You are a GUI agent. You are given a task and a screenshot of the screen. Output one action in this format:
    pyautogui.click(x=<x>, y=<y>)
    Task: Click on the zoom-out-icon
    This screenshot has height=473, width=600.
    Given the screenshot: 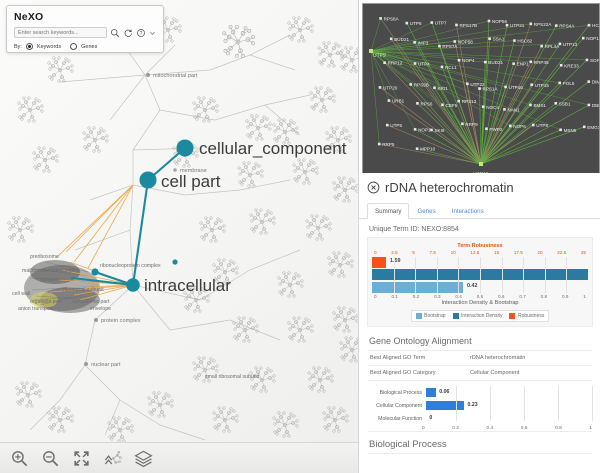 What is the action you would take?
    pyautogui.click(x=50, y=458)
    